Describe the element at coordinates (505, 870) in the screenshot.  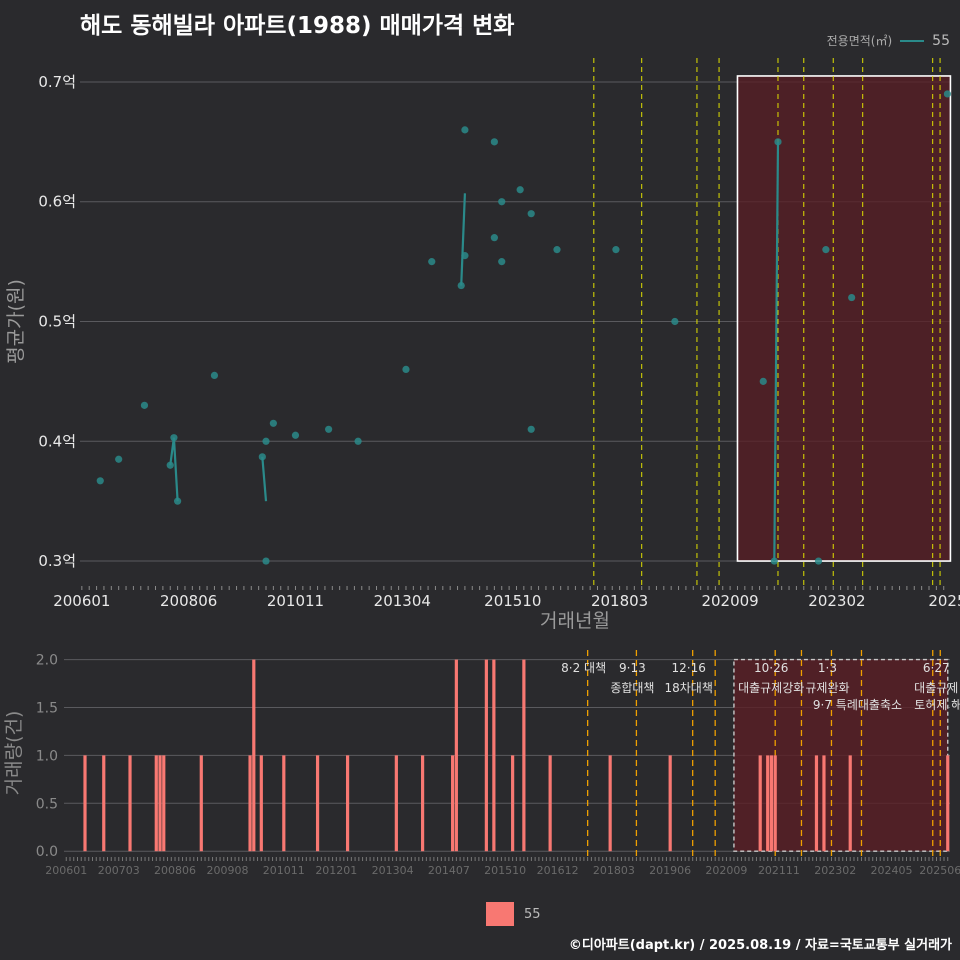
I see `volume-x-tick-label: 201510` at that location.